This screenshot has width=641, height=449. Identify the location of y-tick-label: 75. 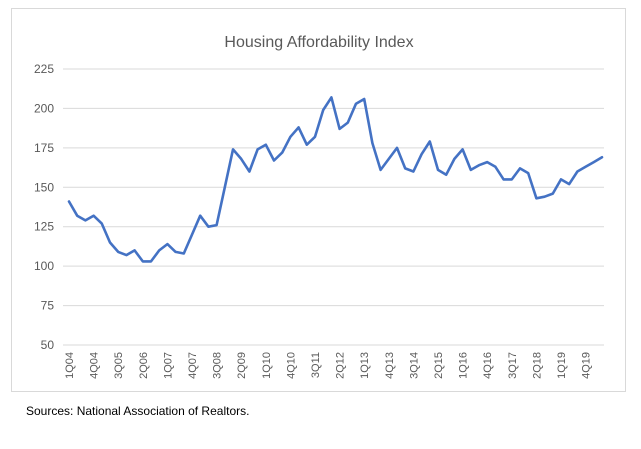
(48, 306).